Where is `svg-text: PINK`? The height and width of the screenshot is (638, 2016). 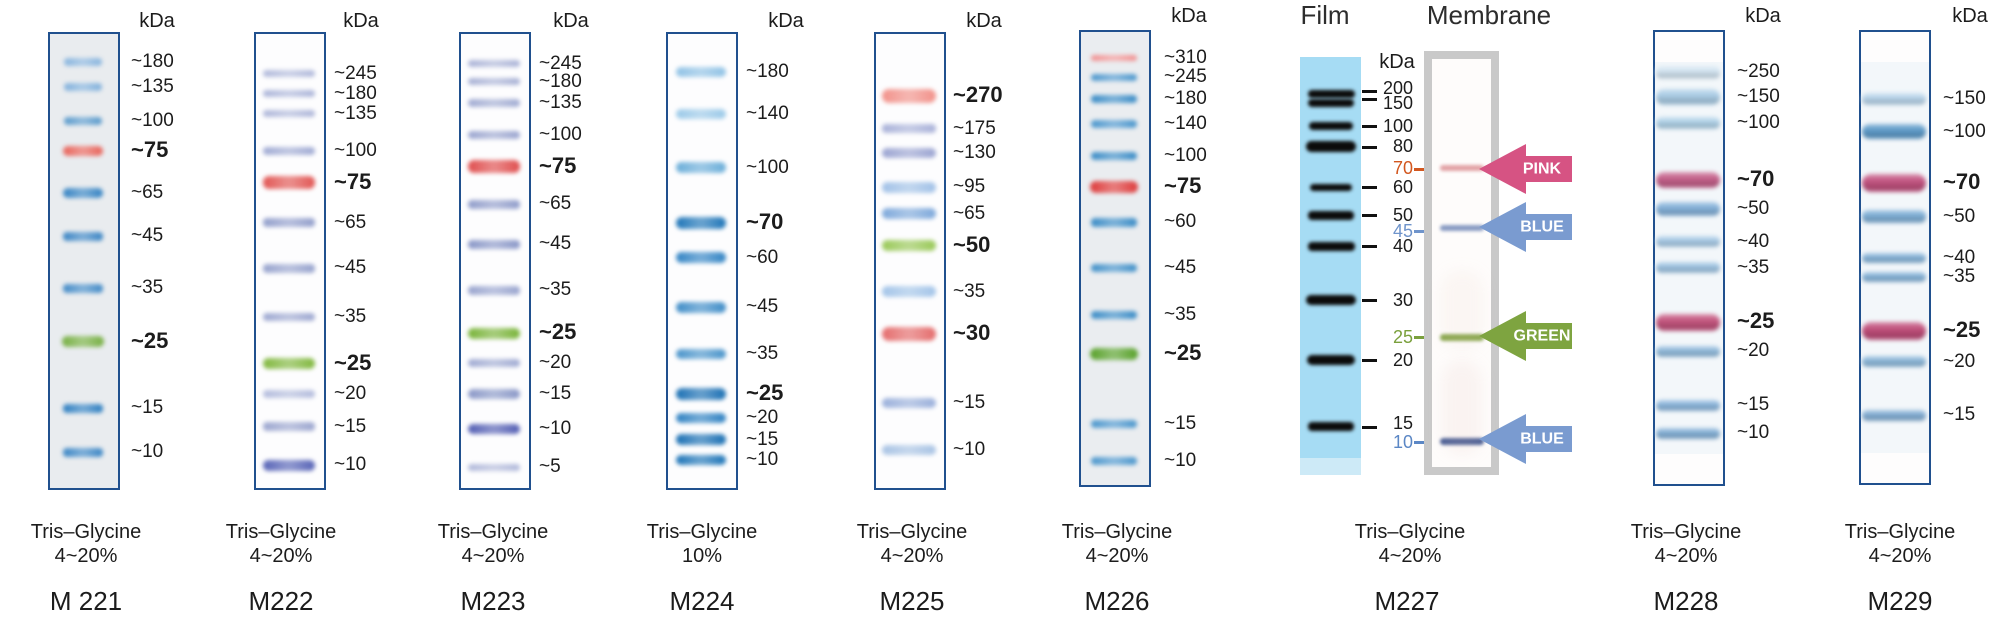
svg-text: PINK is located at coordinates (1542, 169).